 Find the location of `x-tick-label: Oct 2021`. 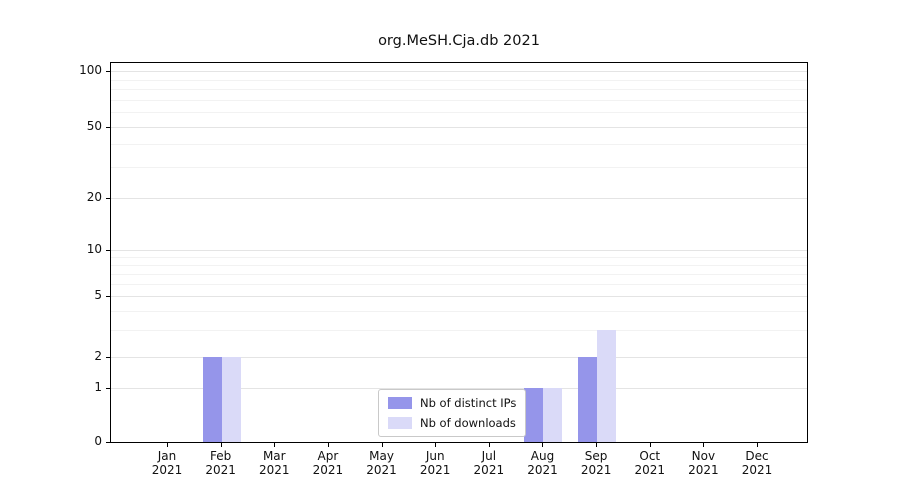

x-tick-label: Oct 2021 is located at coordinates (650, 463).